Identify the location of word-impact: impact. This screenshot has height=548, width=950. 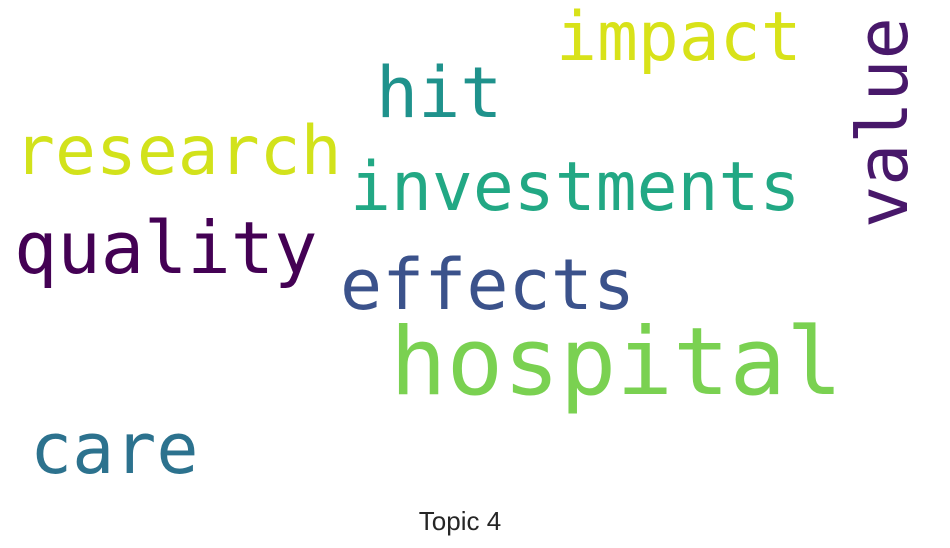
(679, 38).